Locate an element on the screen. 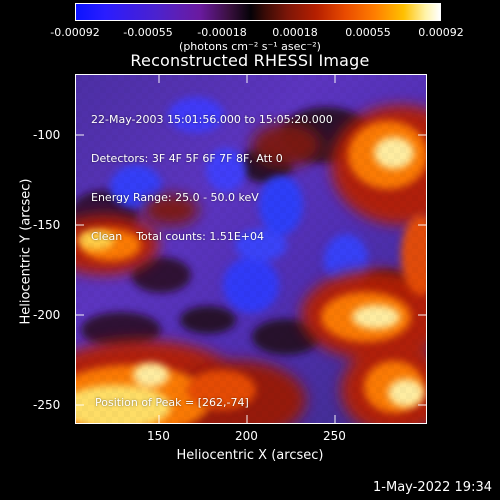 The image size is (500, 500). colorbar-tick-5: 0.00055 is located at coordinates (368, 32).